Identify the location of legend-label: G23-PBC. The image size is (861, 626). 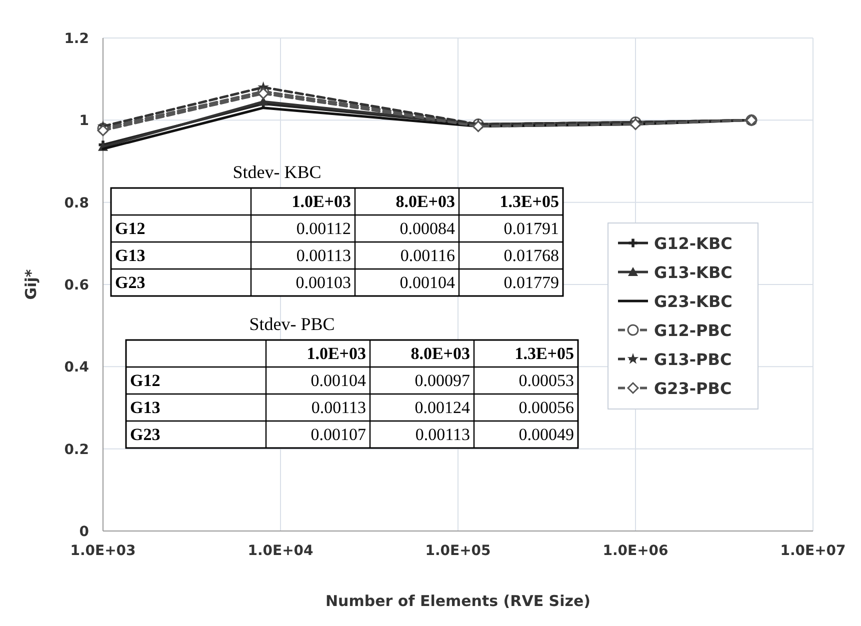
(693, 388).